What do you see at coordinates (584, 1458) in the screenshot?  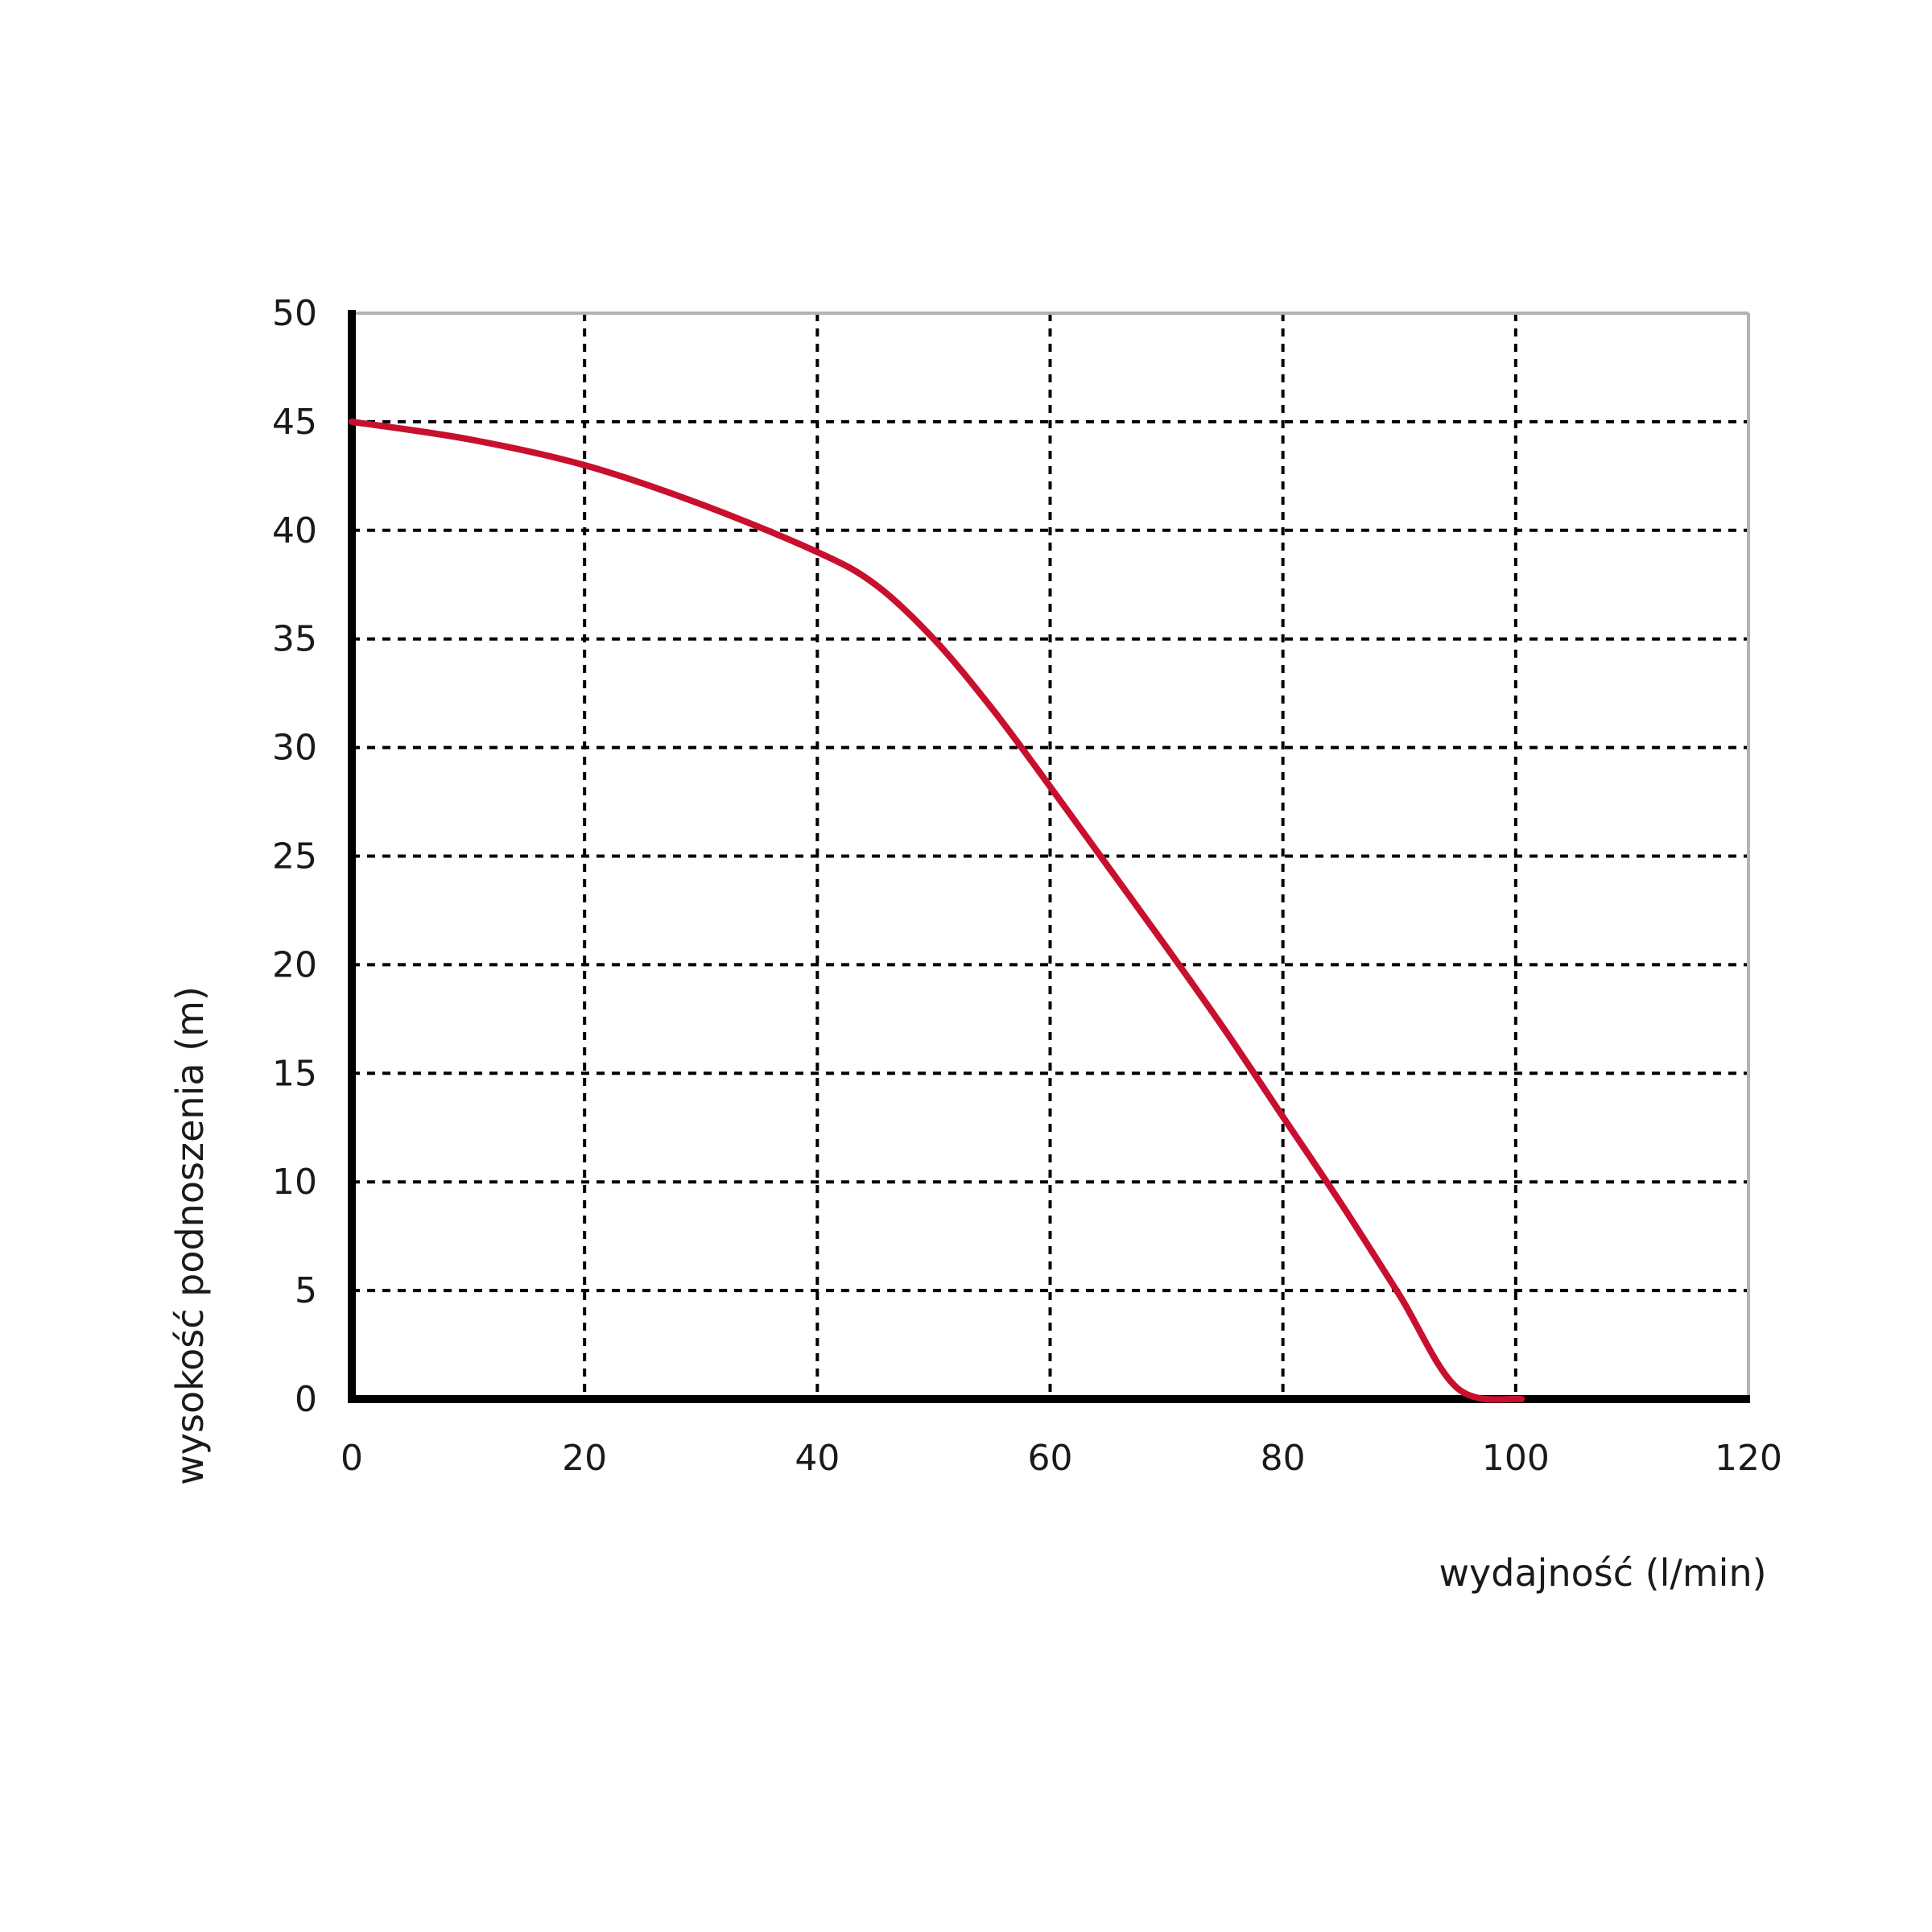 I see `x-tick-label-20: 20` at bounding box center [584, 1458].